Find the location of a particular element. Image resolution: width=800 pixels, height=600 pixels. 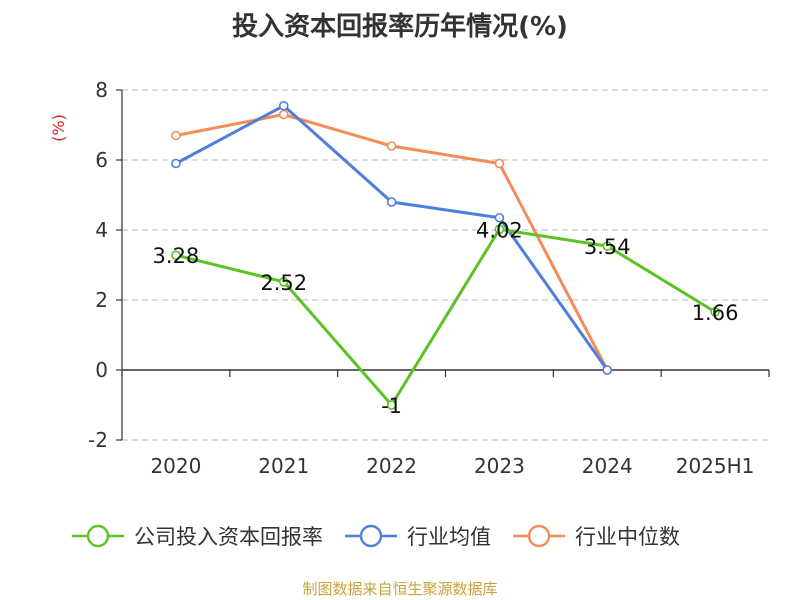

data-label: 2.52 is located at coordinates (283, 283).